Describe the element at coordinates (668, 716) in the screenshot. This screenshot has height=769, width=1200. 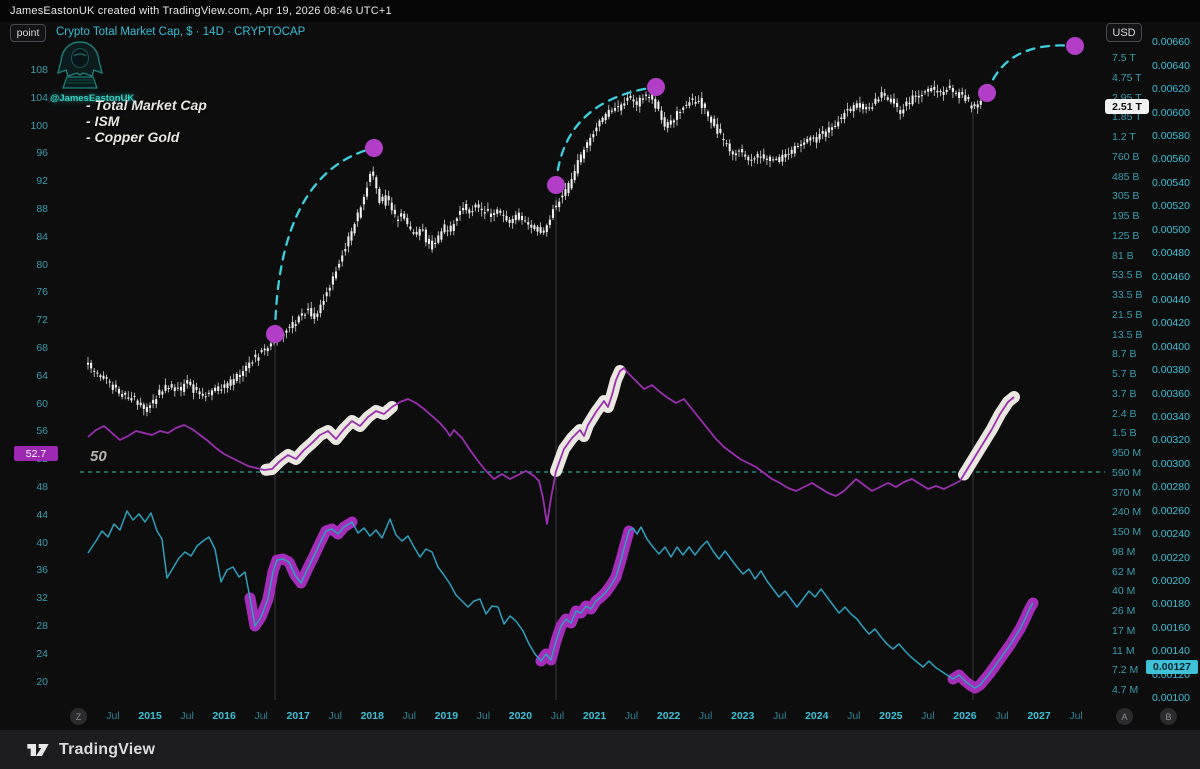
I see `time-axis-label: 2022` at that location.